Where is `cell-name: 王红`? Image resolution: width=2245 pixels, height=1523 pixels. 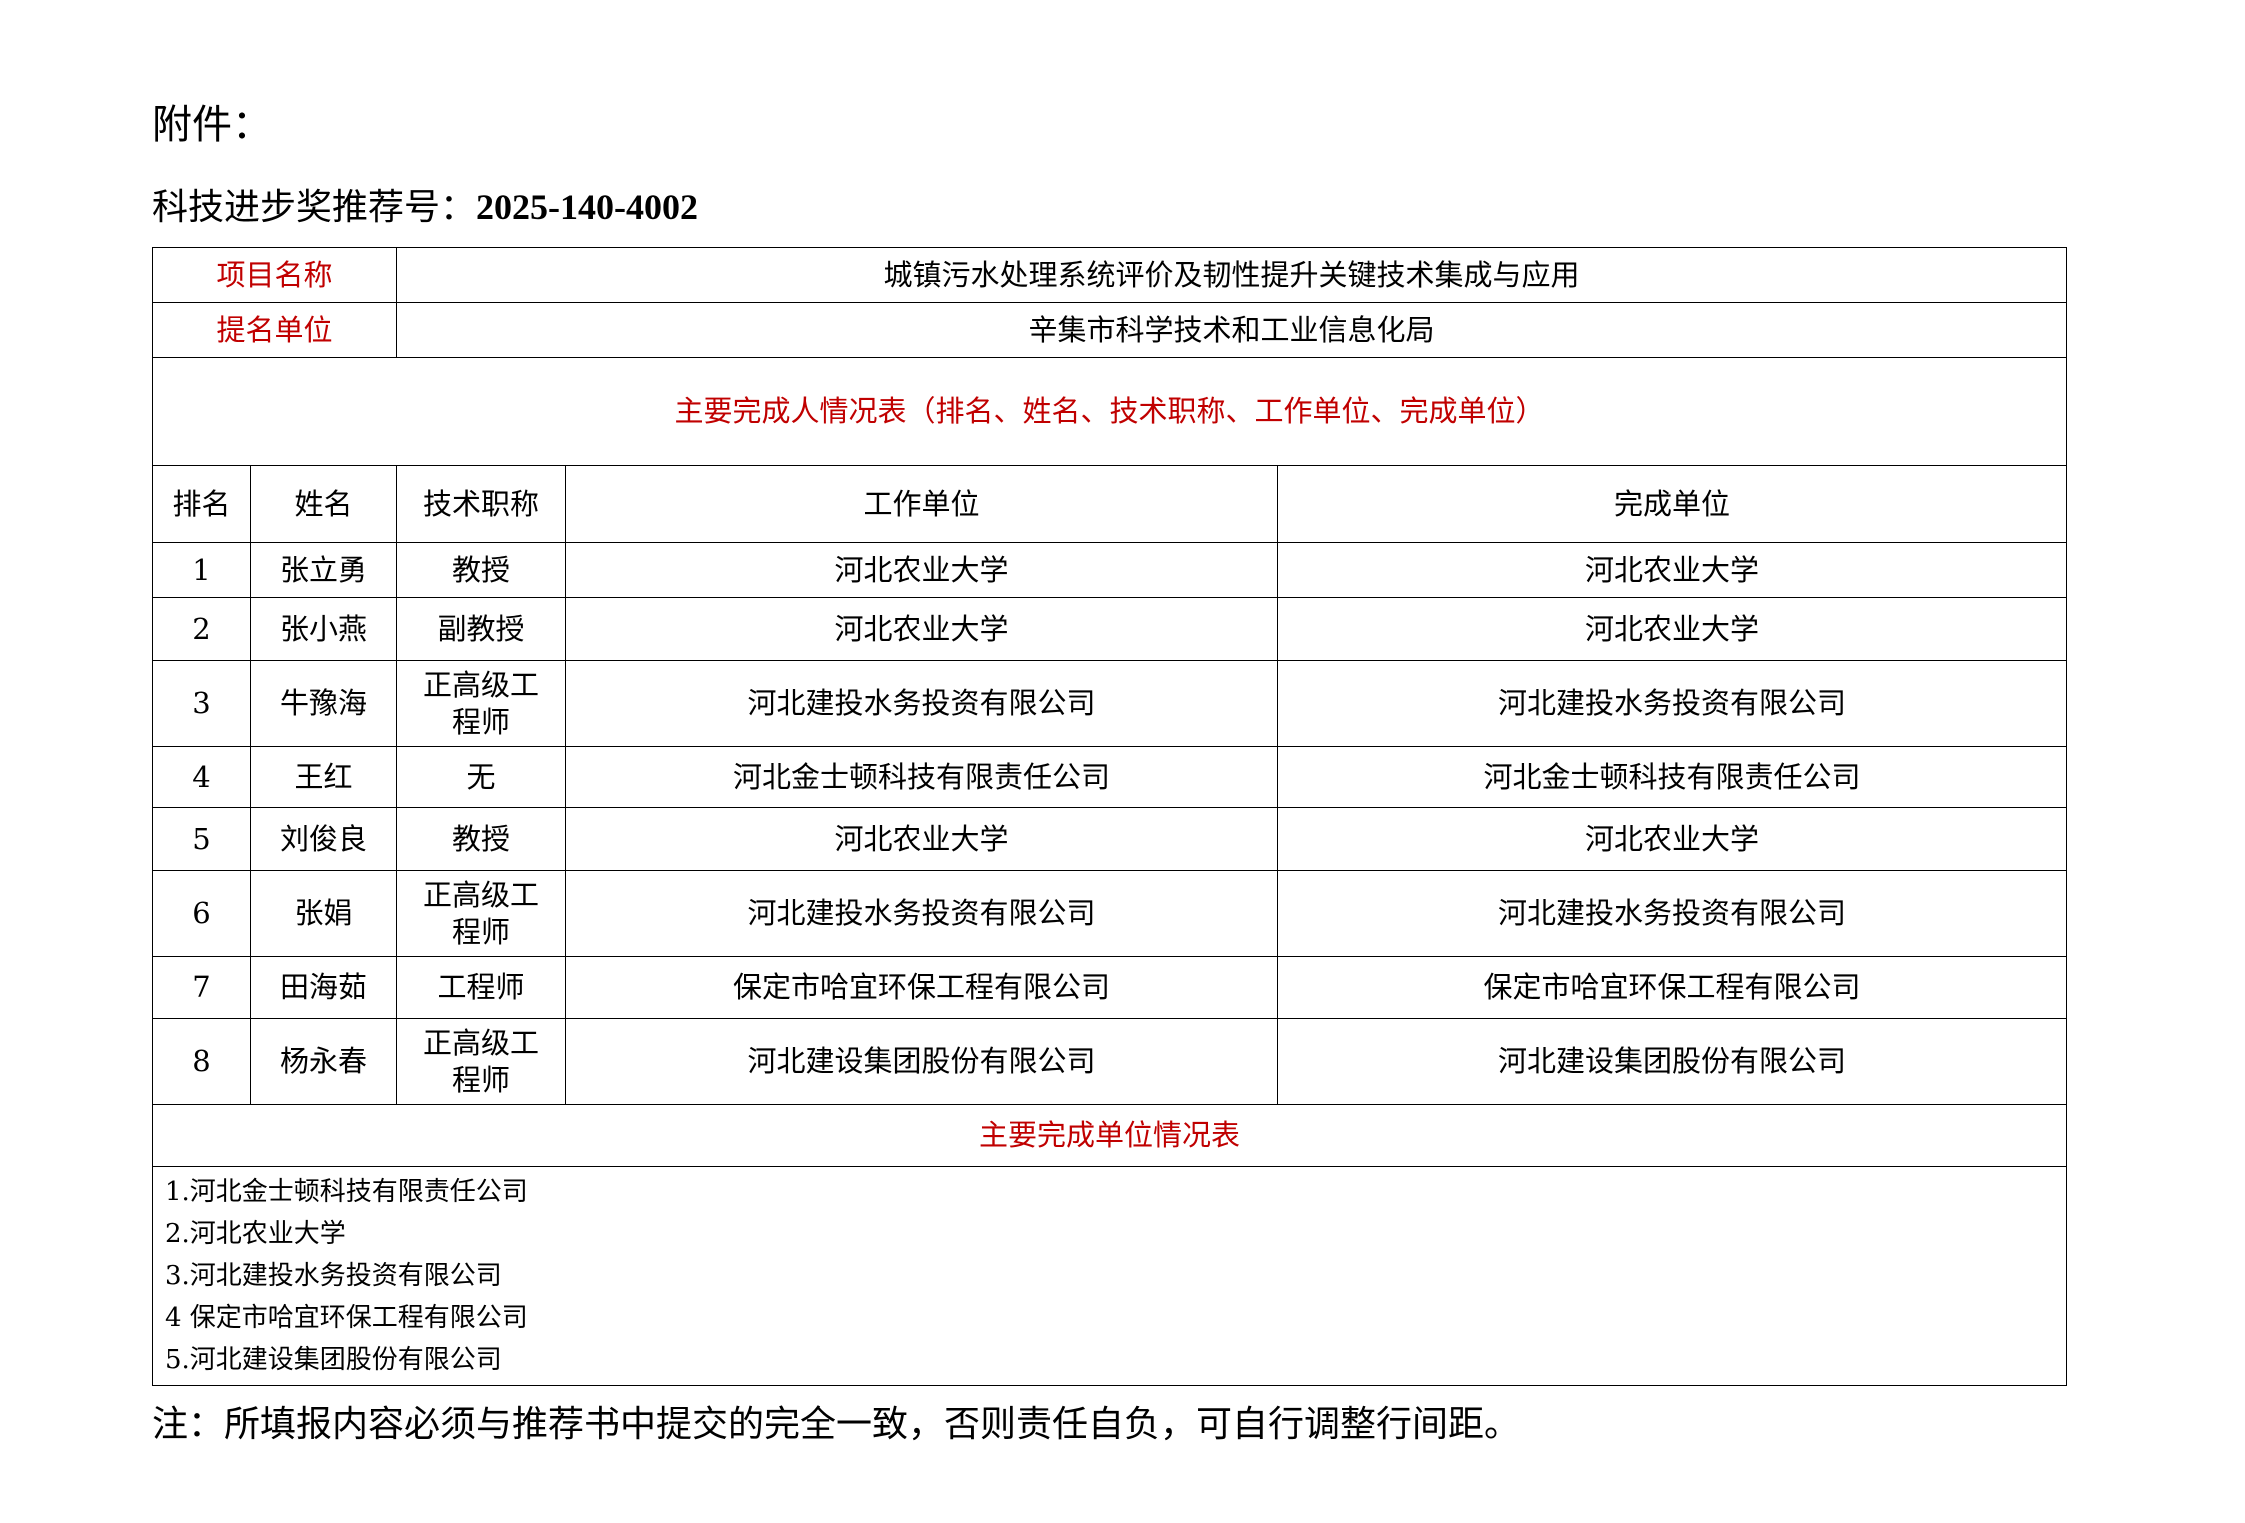
cell-name: 王红 is located at coordinates (323, 777).